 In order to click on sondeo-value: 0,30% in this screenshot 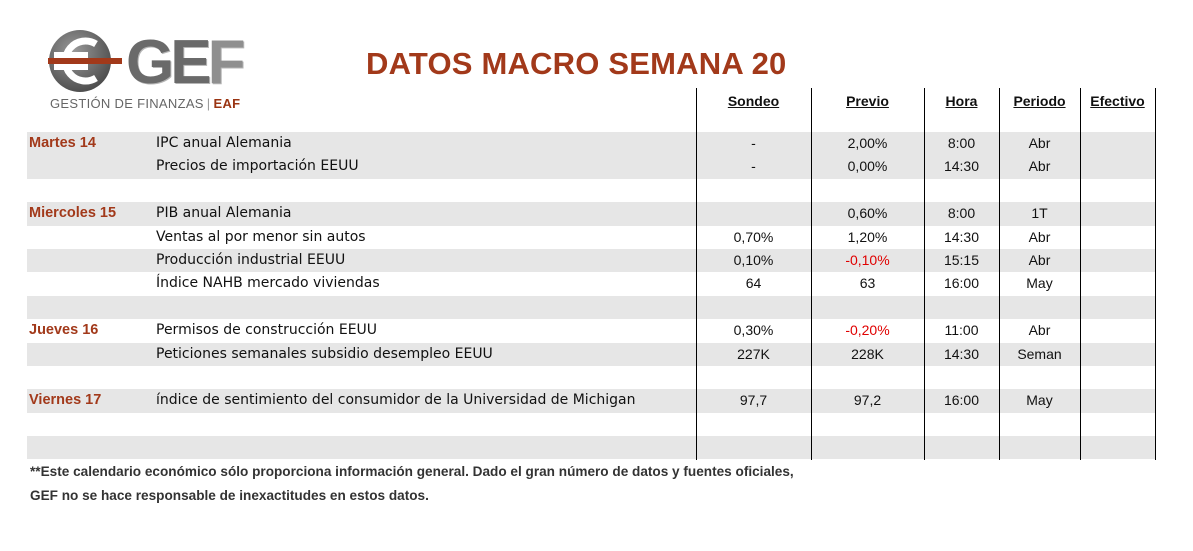, I will do `click(753, 330)`.